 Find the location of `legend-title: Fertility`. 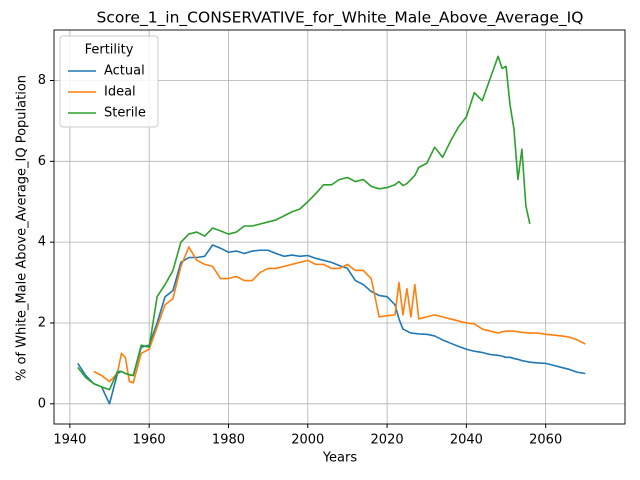

legend-title: Fertility is located at coordinates (109, 50).